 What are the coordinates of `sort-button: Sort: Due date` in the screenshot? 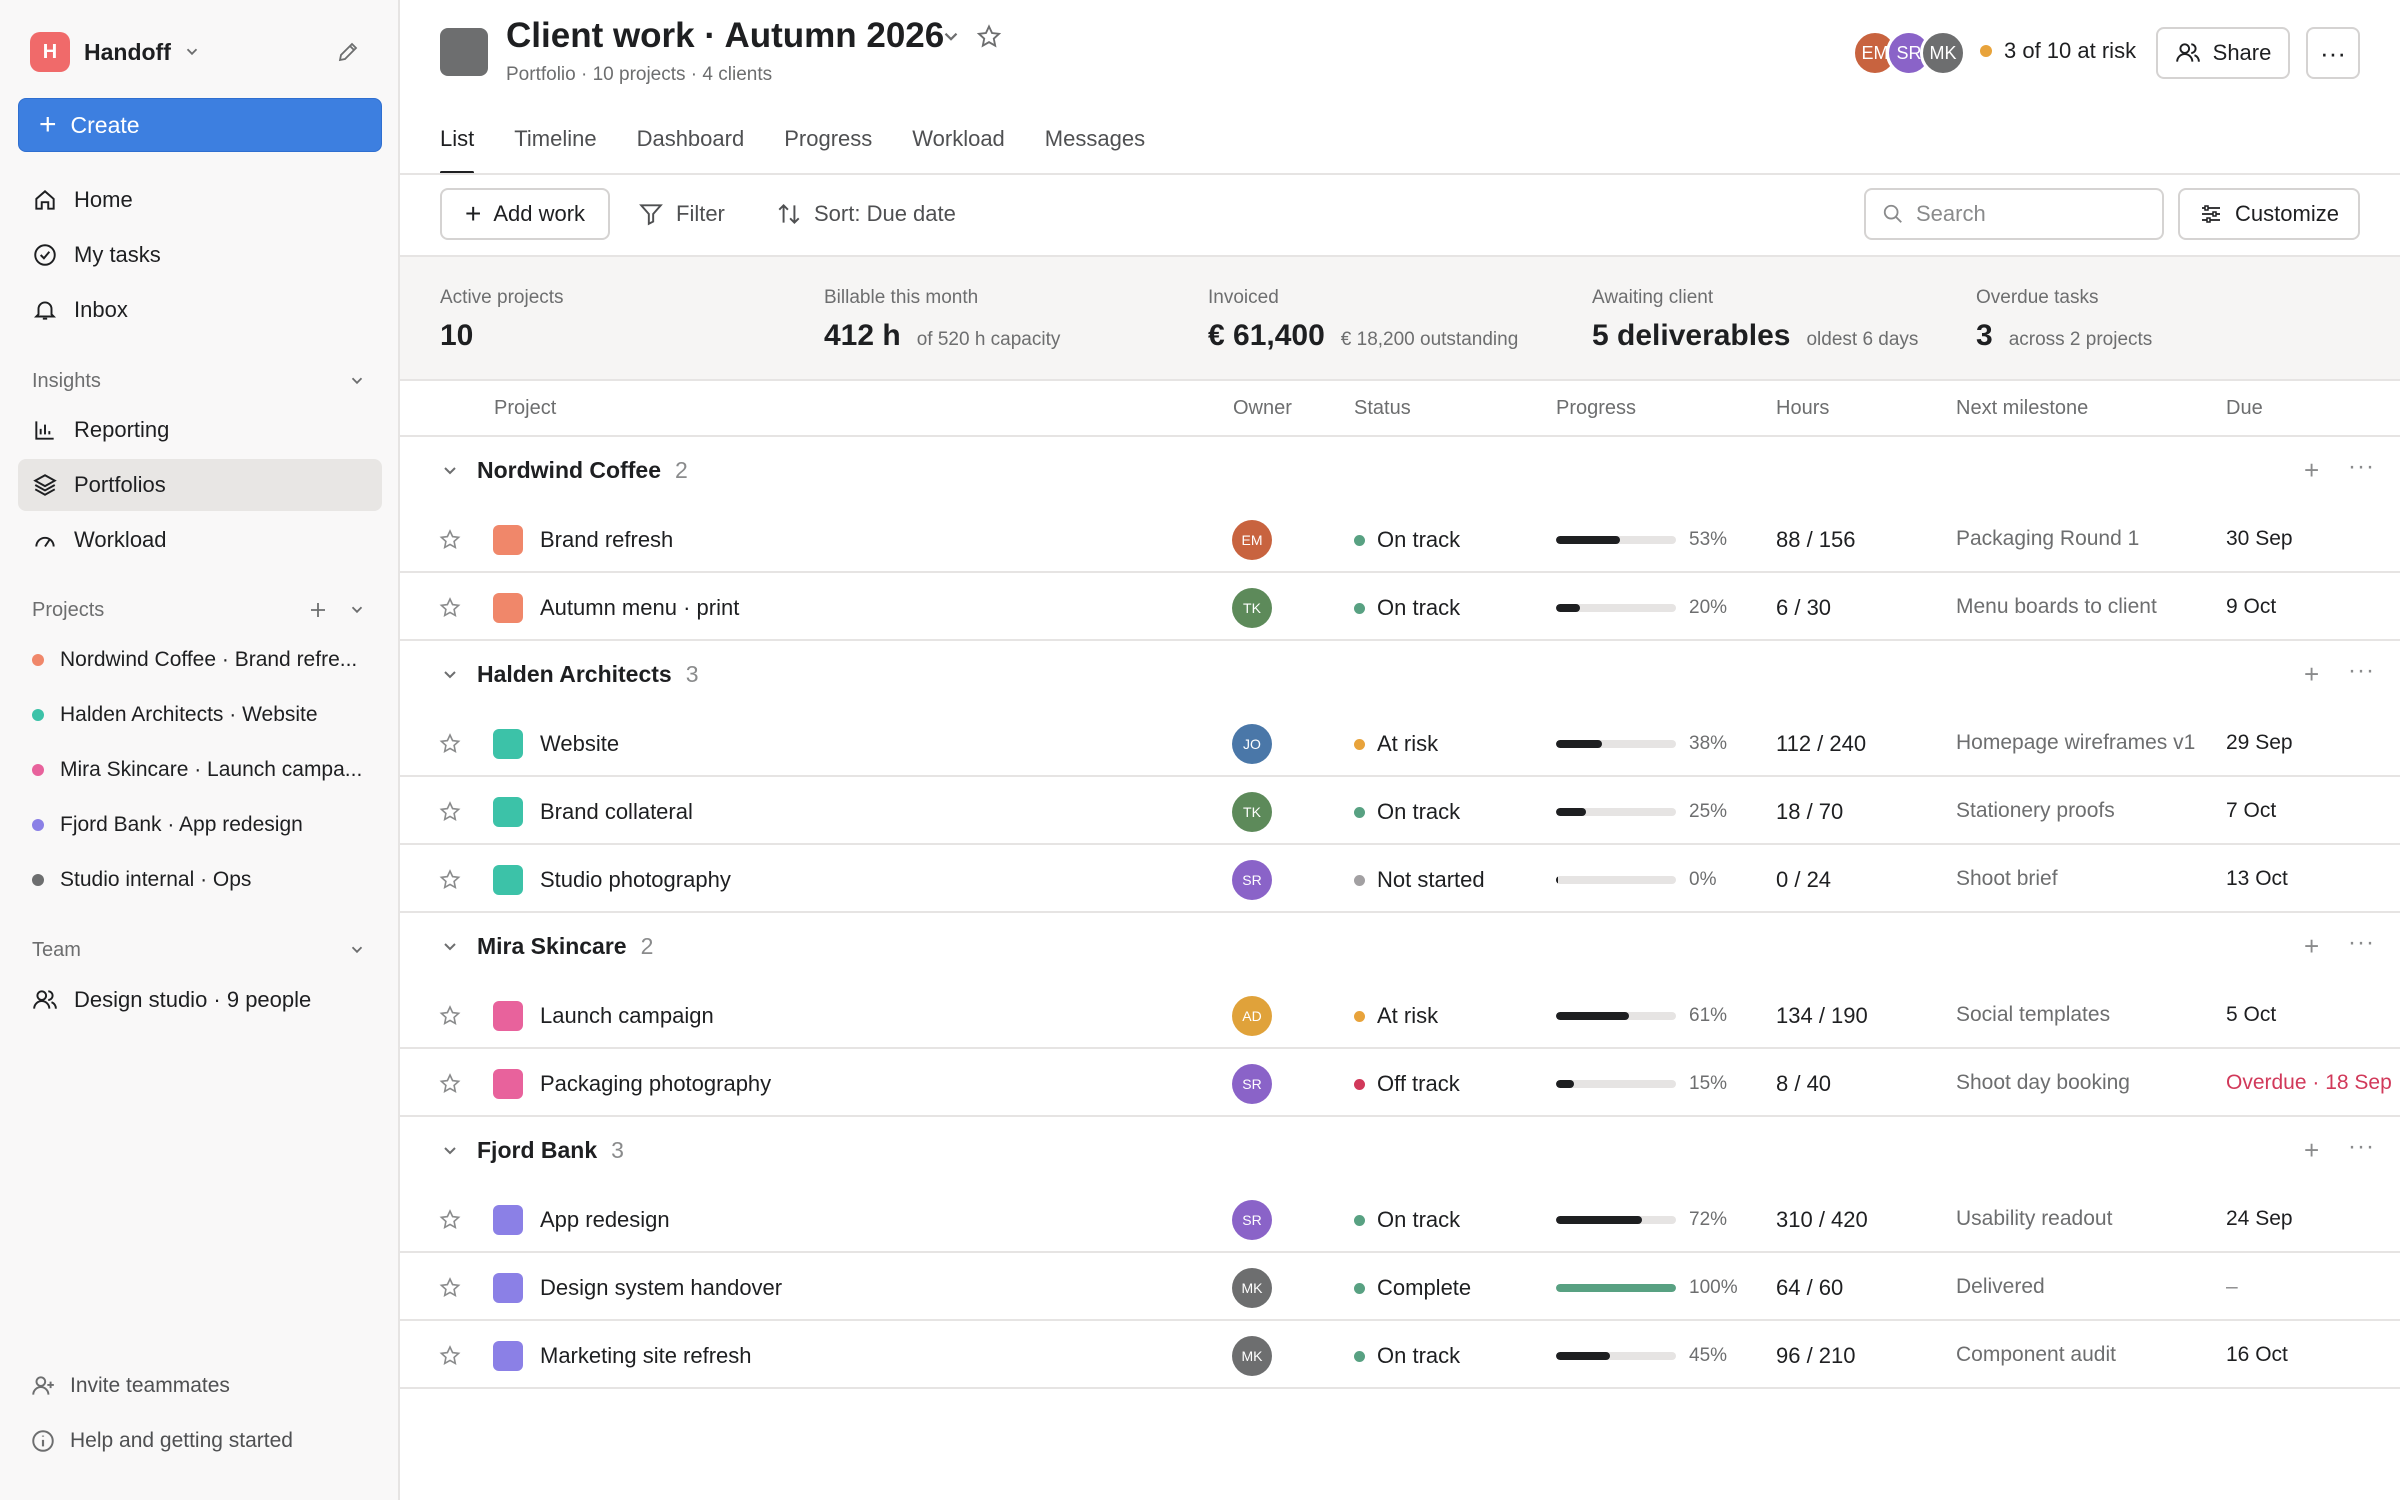 It's located at (866, 214).